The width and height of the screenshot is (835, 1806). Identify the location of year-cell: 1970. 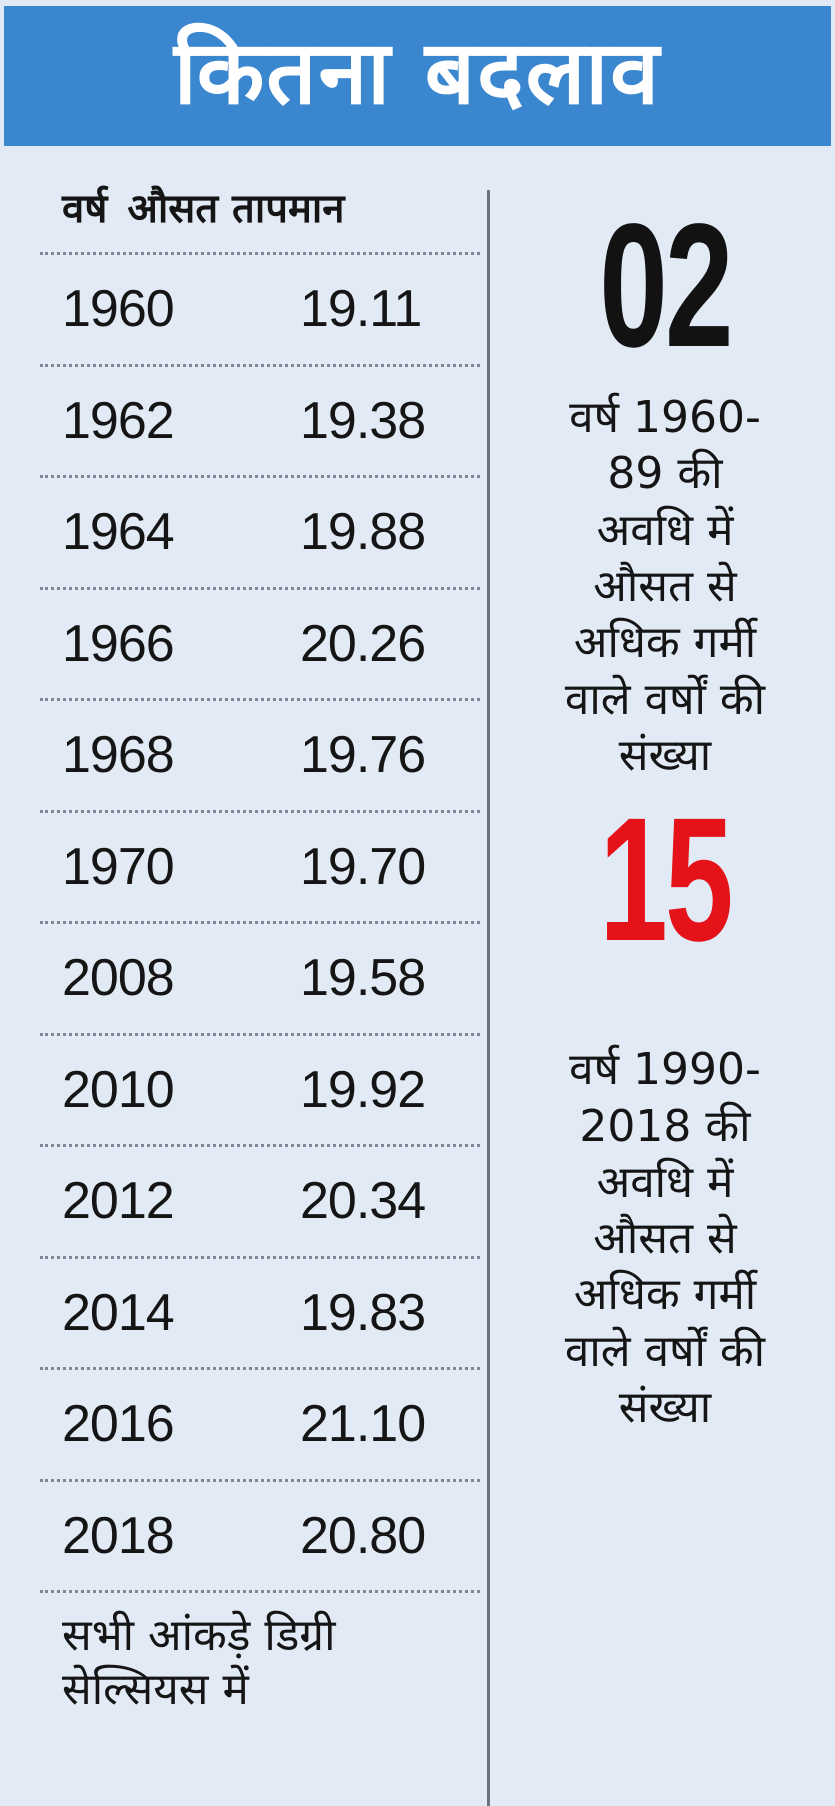
(118, 866).